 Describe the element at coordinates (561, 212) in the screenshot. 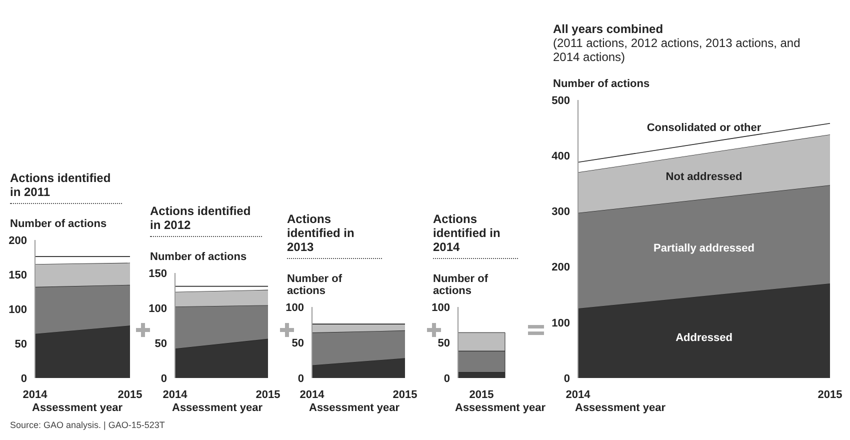

I see `y-tick-label: 300` at that location.